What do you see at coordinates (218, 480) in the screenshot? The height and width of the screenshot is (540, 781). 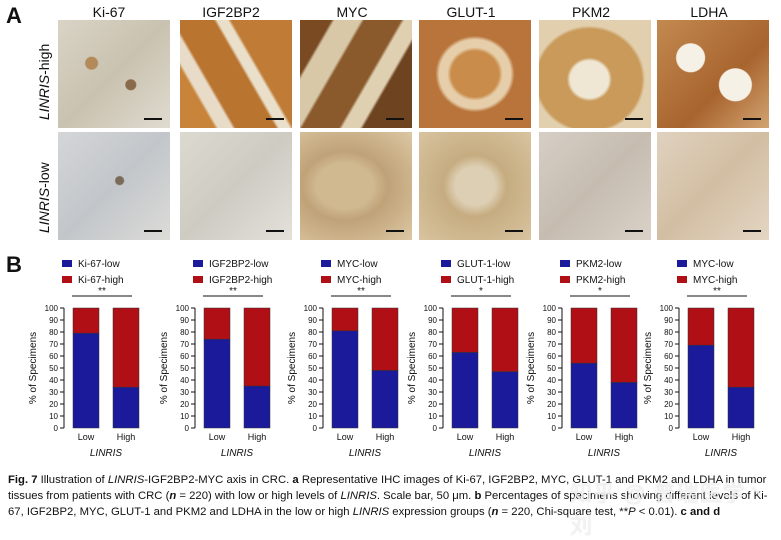 I see `caption-text: -IGF2BP2-MYC axis in CRC.` at bounding box center [218, 480].